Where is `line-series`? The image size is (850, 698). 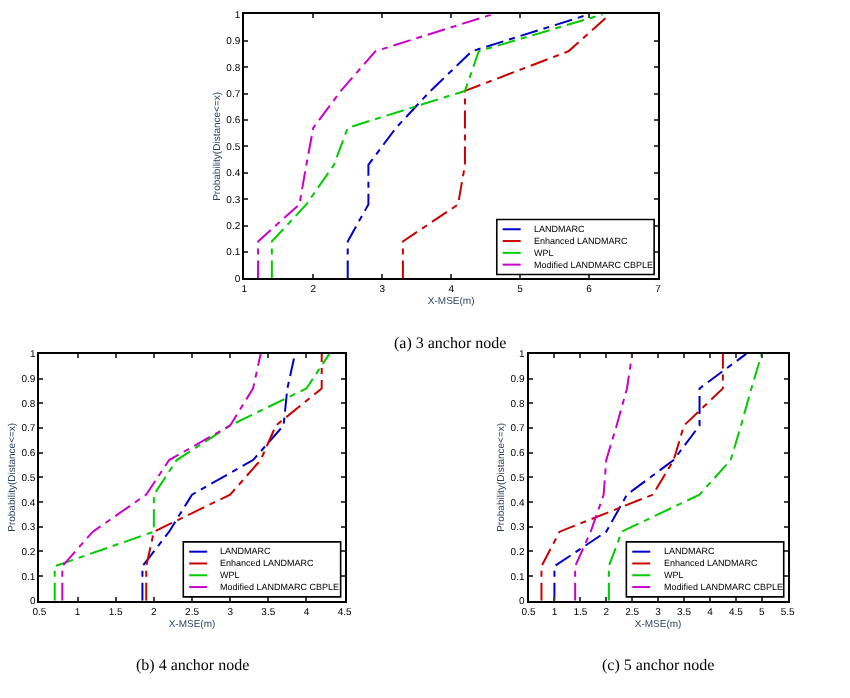 line-series is located at coordinates (375, 146).